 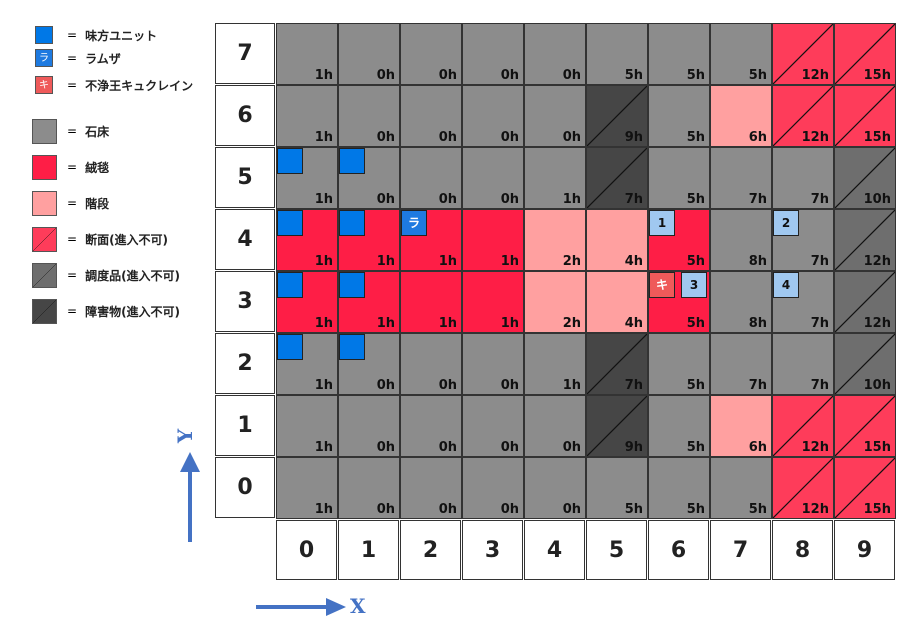 I want to click on x-axis-label: X, so click(x=358, y=606).